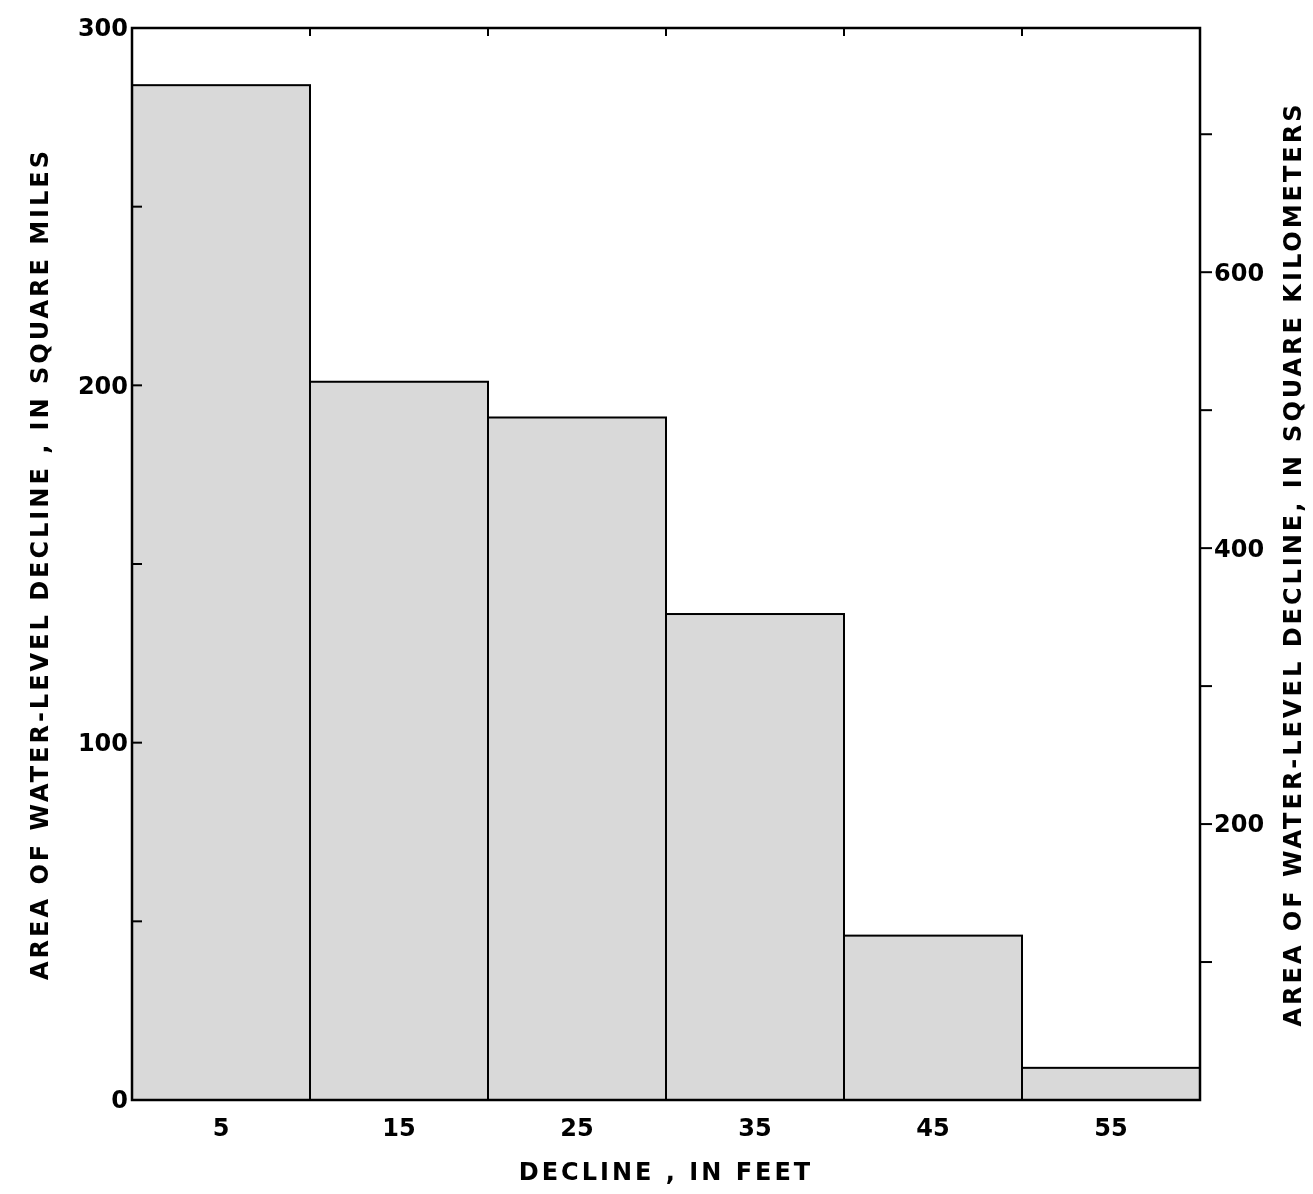 The width and height of the screenshot is (1313, 1194). Describe the element at coordinates (1239, 548) in the screenshot. I see `y2-tick-label: 400` at that location.